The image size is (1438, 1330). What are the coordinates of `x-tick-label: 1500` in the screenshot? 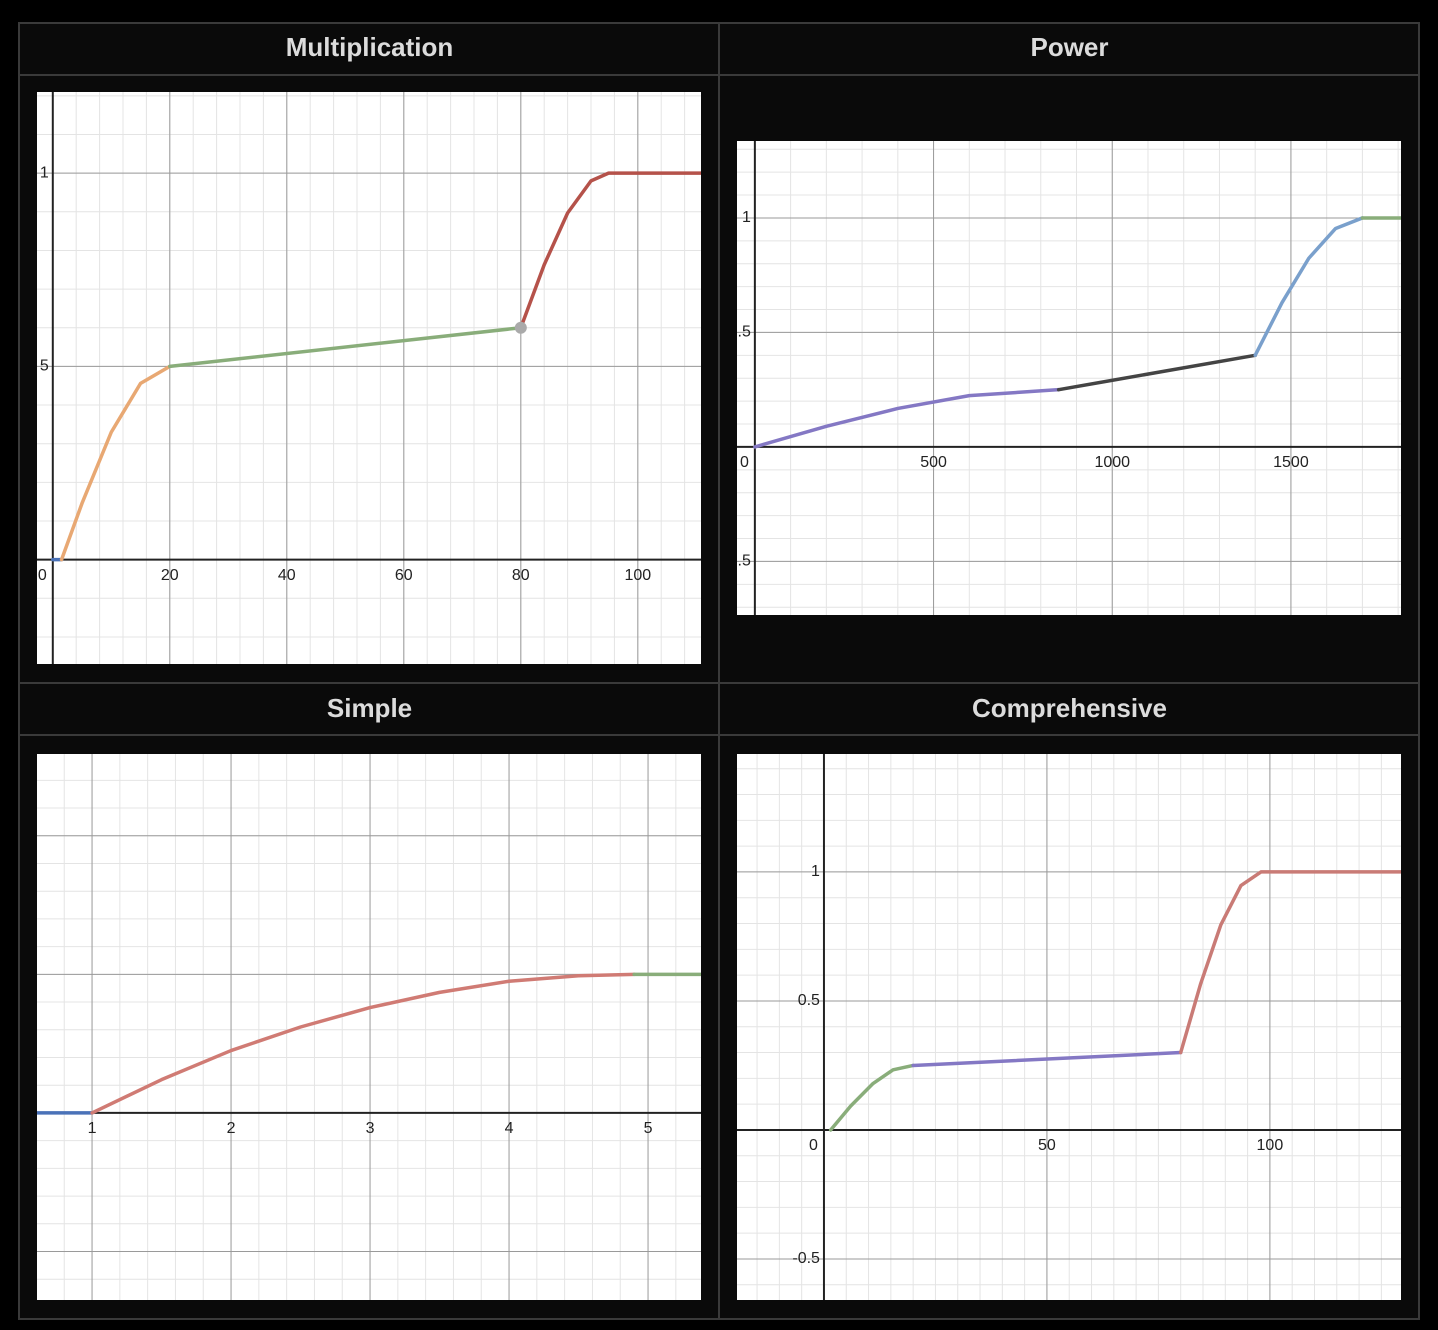 It's located at (1291, 462).